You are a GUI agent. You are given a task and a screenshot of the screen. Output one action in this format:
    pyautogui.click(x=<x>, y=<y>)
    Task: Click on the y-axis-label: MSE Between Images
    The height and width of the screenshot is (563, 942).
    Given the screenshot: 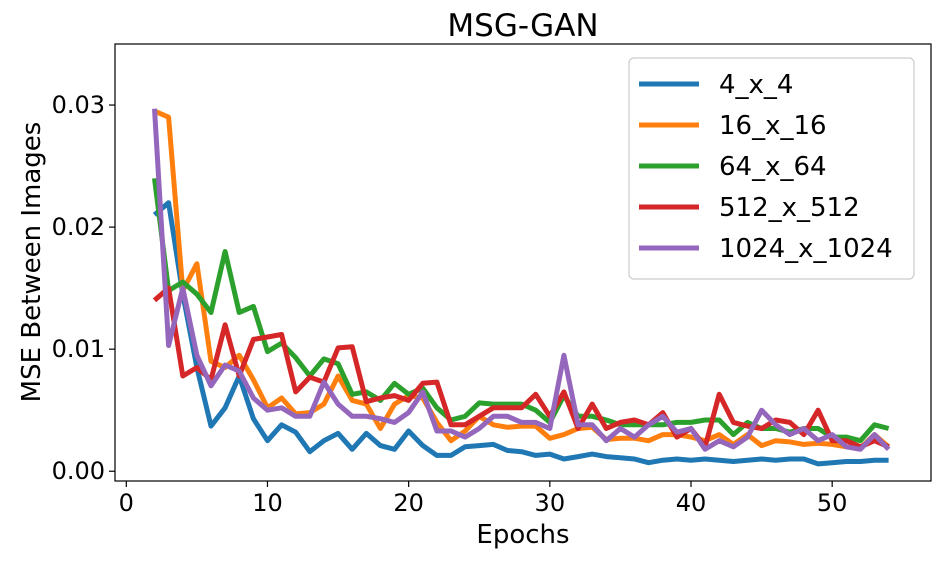 What is the action you would take?
    pyautogui.click(x=32, y=262)
    